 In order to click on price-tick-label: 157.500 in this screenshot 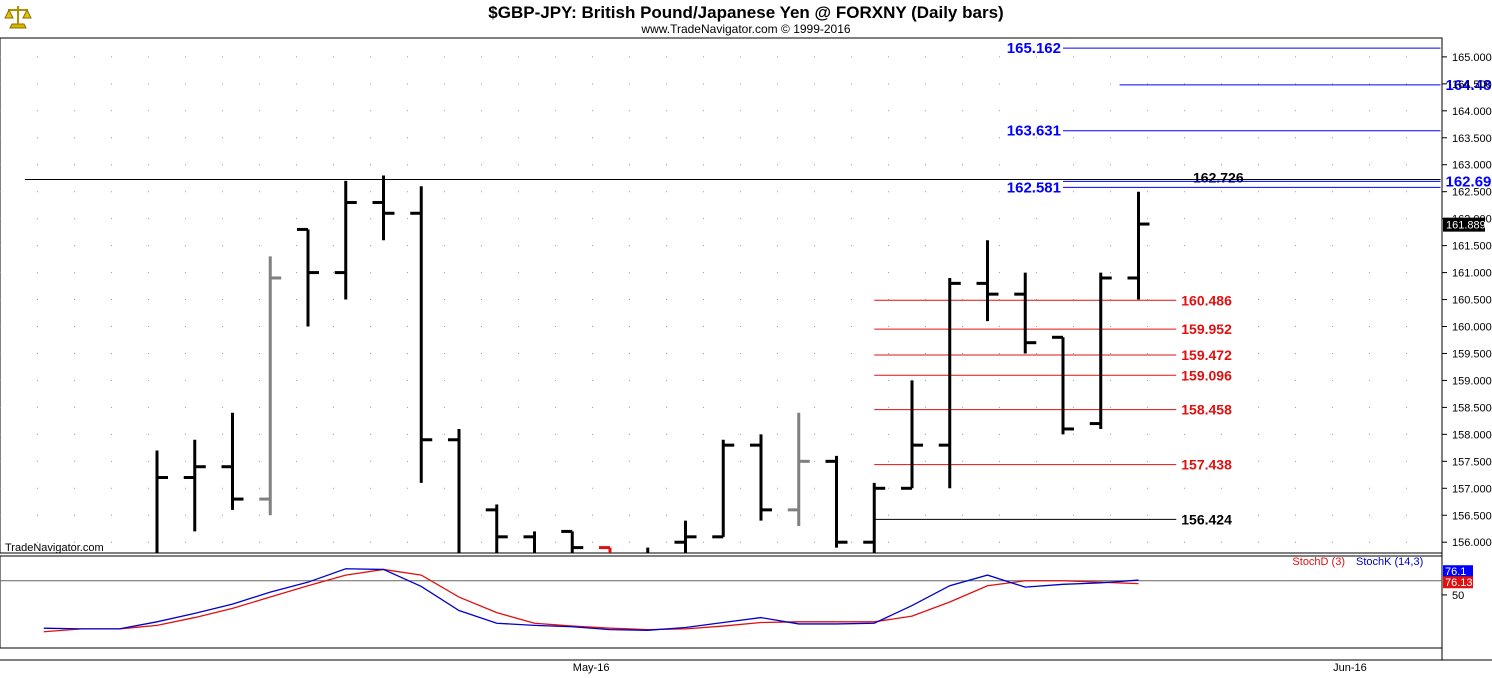, I will do `click(1472, 462)`.